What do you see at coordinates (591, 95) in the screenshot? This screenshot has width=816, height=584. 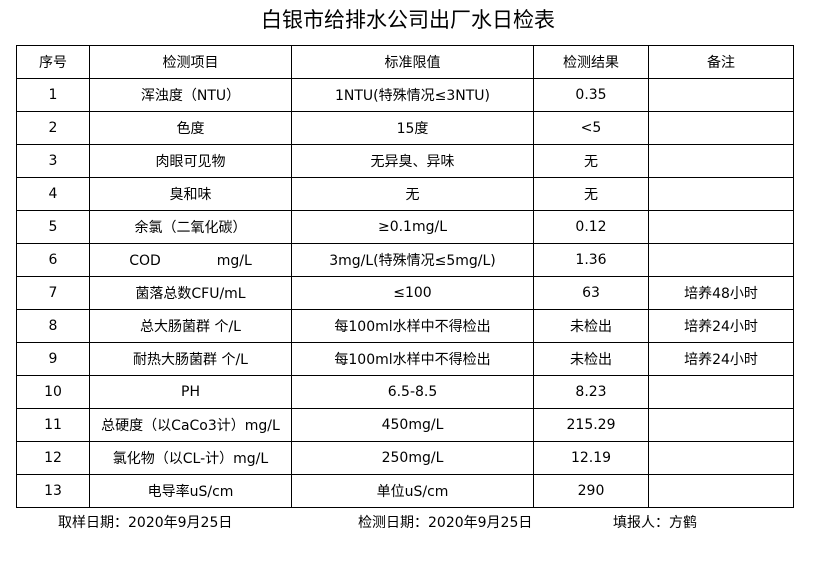 I see `table-cell: 0.35` at bounding box center [591, 95].